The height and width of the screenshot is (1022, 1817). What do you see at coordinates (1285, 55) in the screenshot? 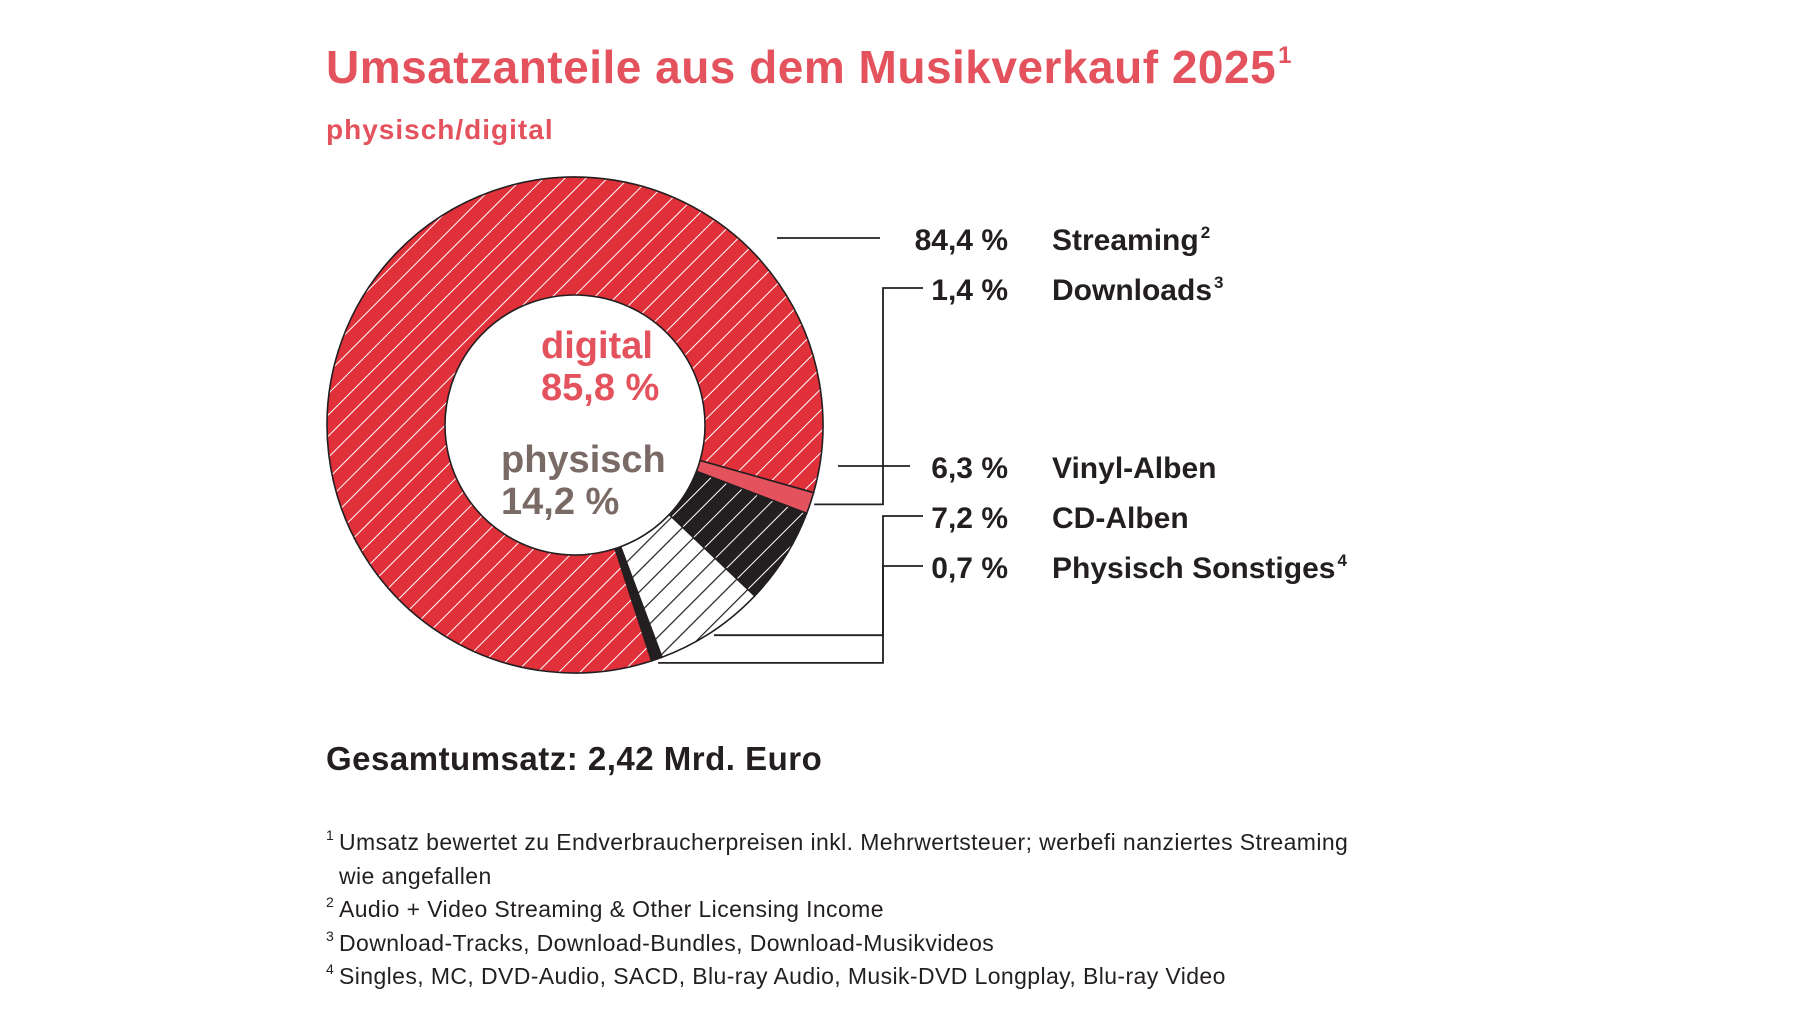
I see `title-footnote-mark: 1` at bounding box center [1285, 55].